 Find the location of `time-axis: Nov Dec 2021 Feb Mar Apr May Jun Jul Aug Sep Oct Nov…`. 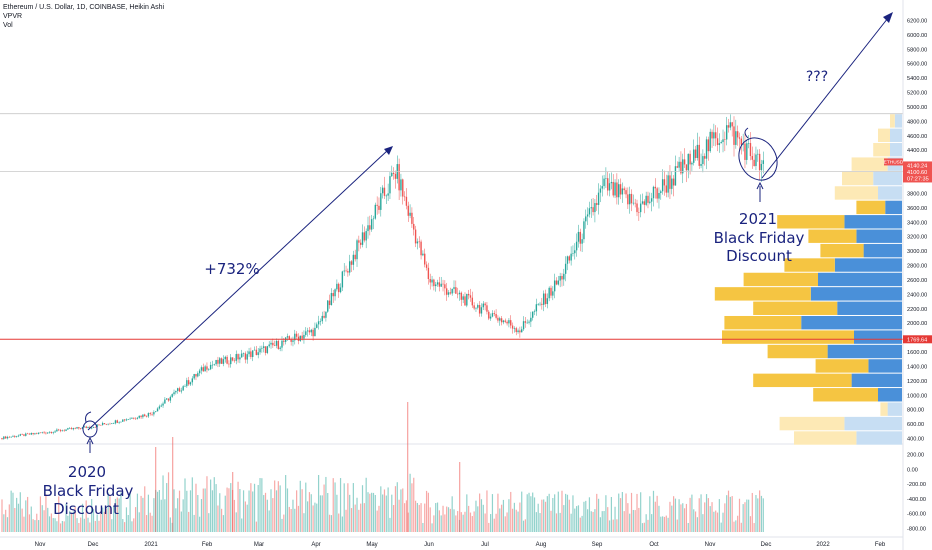

time-axis: Nov Dec 2021 Feb Mar Apr May Jun Jul Aug Sep Oct Nov… is located at coordinates (451, 542).